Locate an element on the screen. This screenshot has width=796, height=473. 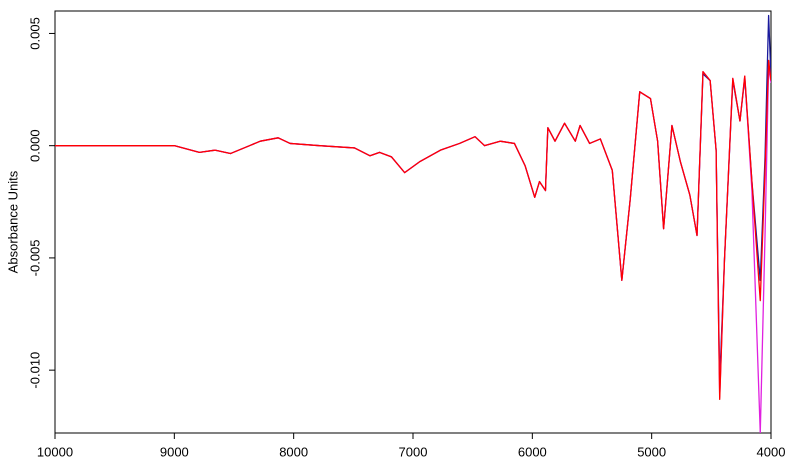
y-axis-label: Absorbance Units is located at coordinates (12, 221).